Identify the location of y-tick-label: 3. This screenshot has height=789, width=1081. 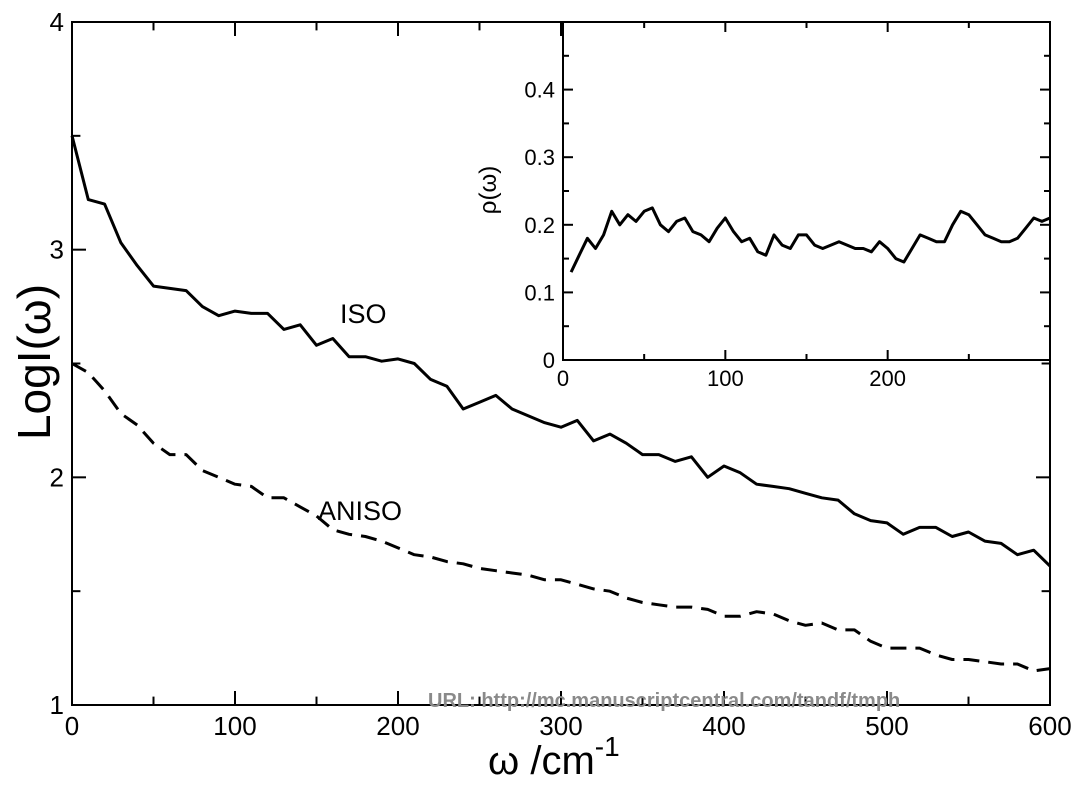
(57, 250).